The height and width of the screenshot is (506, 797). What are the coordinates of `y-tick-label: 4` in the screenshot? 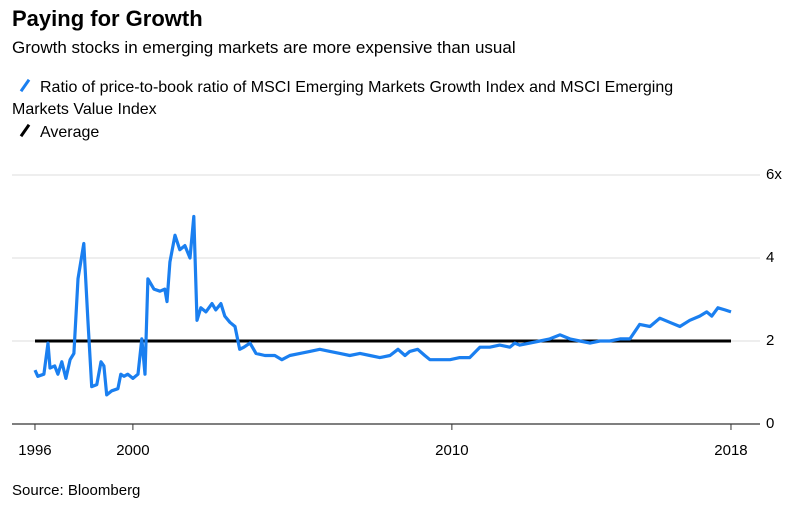 It's located at (770, 257).